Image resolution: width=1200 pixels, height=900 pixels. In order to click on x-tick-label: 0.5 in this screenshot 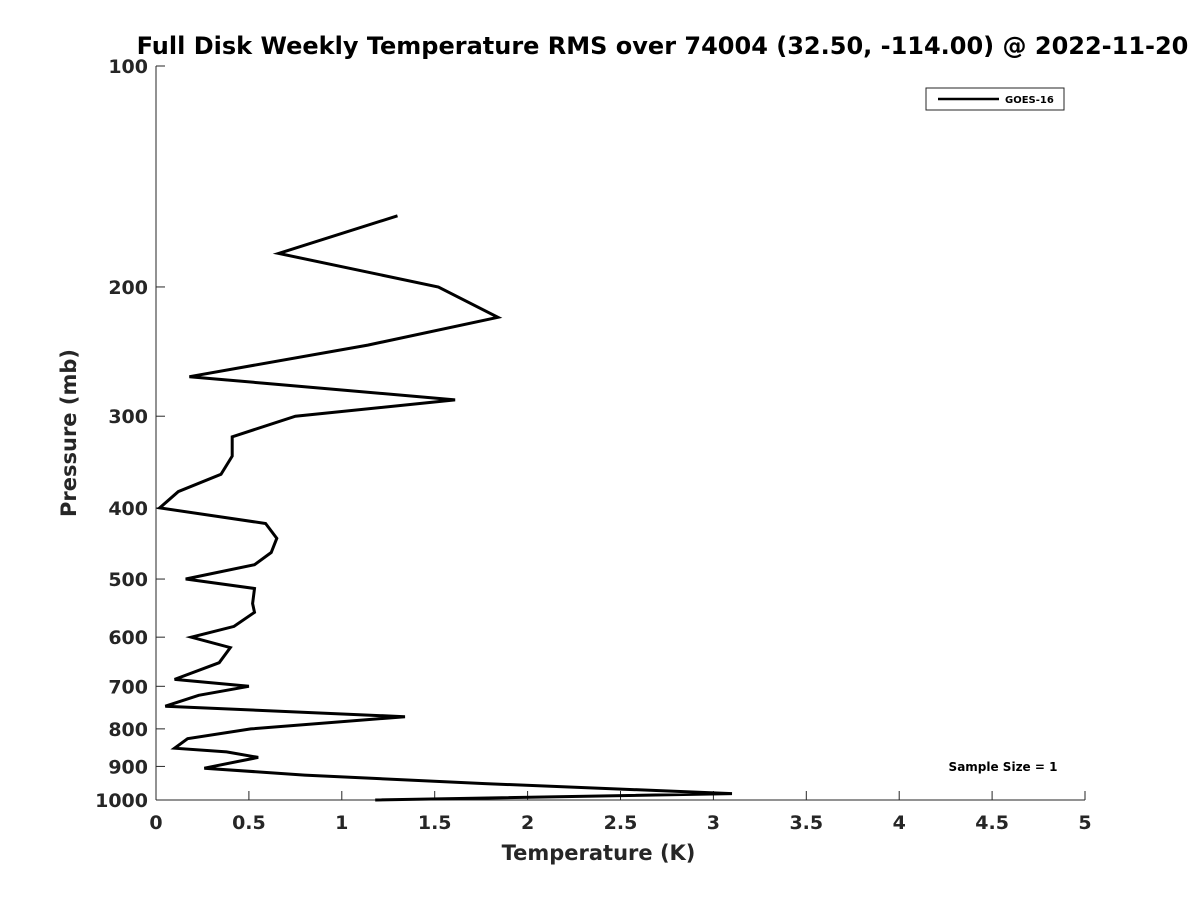, I will do `click(249, 823)`.